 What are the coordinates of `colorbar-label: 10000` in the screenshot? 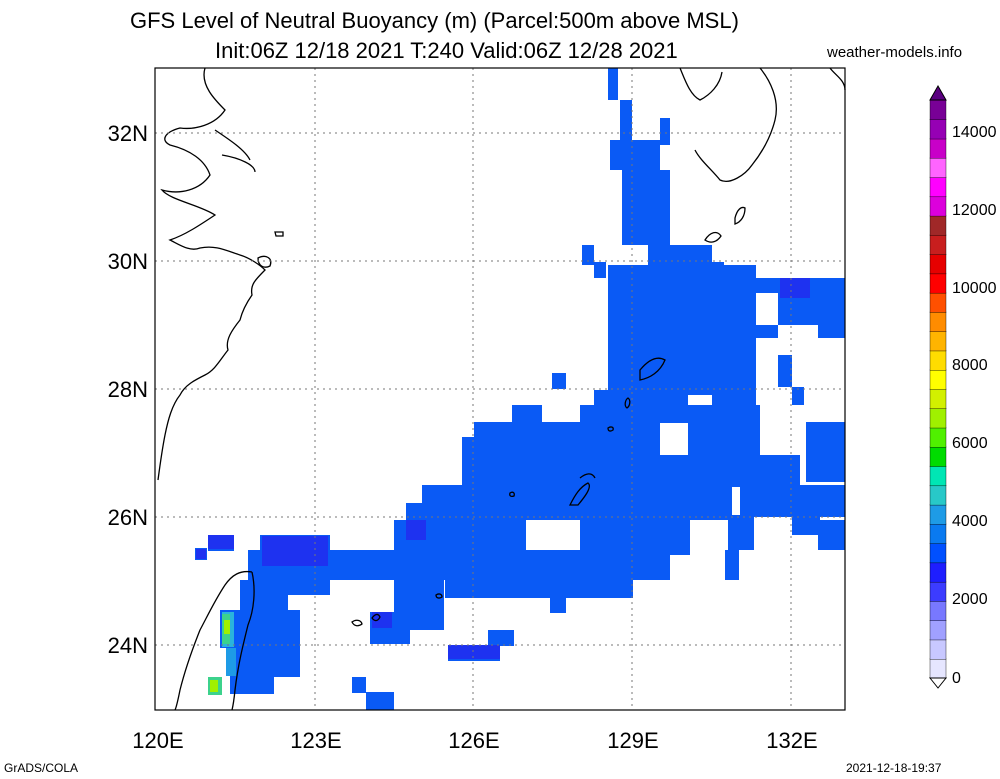 It's located at (974, 288).